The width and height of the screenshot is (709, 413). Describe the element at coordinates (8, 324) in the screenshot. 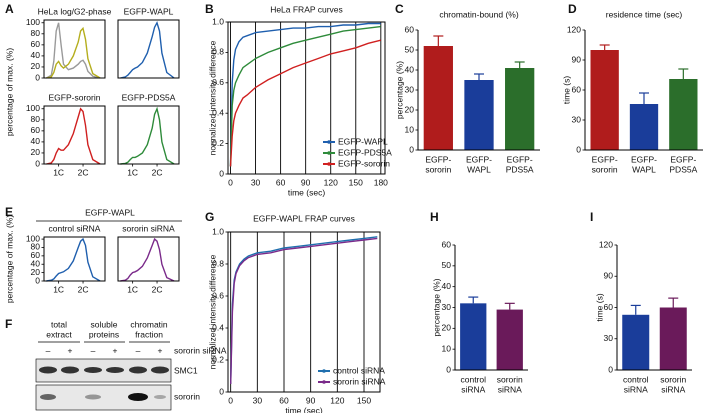

I see `panel-letter: F` at that location.